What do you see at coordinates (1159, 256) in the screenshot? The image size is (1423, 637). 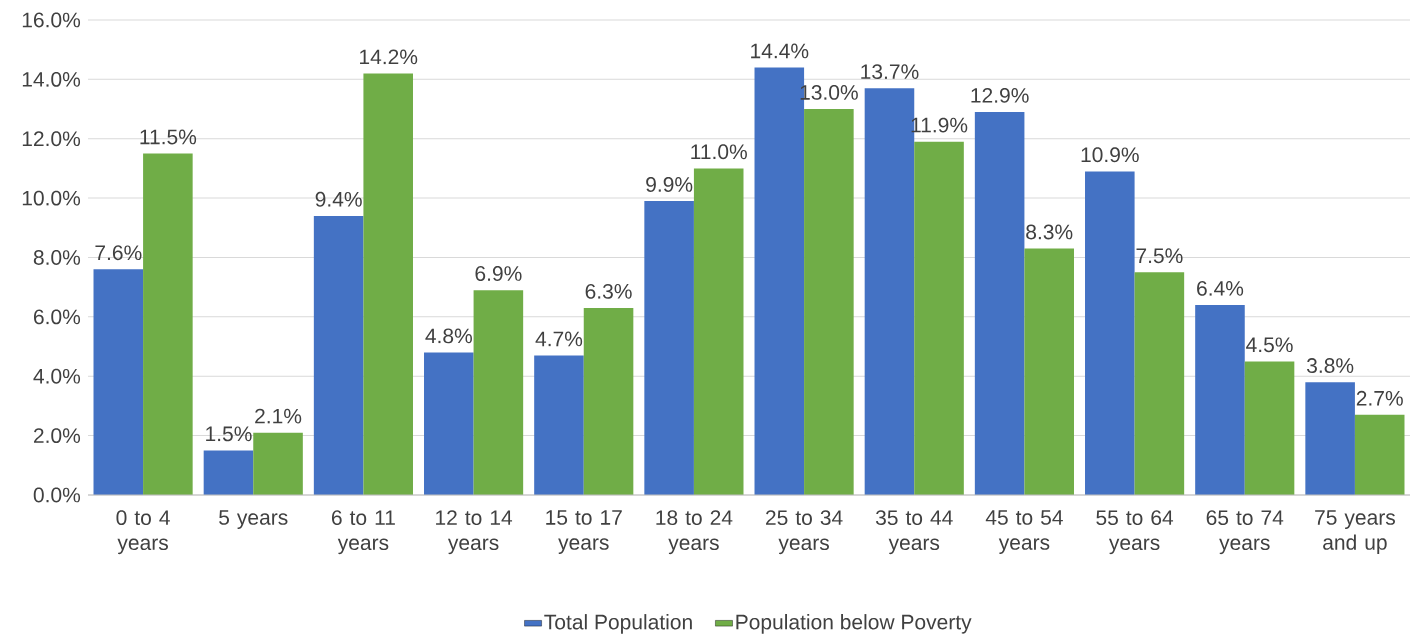 I see `data-label: 7.5%` at bounding box center [1159, 256].